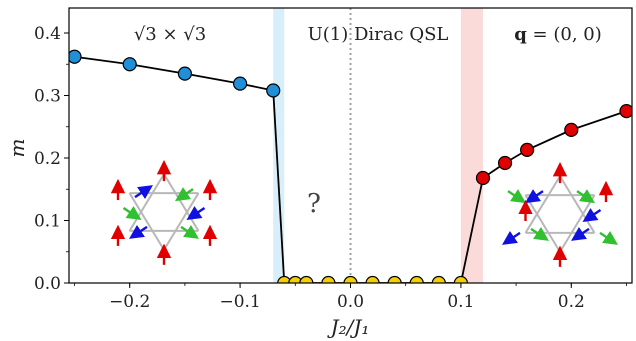 Image resolution: width=636 pixels, height=341 pixels. What do you see at coordinates (314, 204) in the screenshot?
I see `unknown-phase-mark: ?` at bounding box center [314, 204].